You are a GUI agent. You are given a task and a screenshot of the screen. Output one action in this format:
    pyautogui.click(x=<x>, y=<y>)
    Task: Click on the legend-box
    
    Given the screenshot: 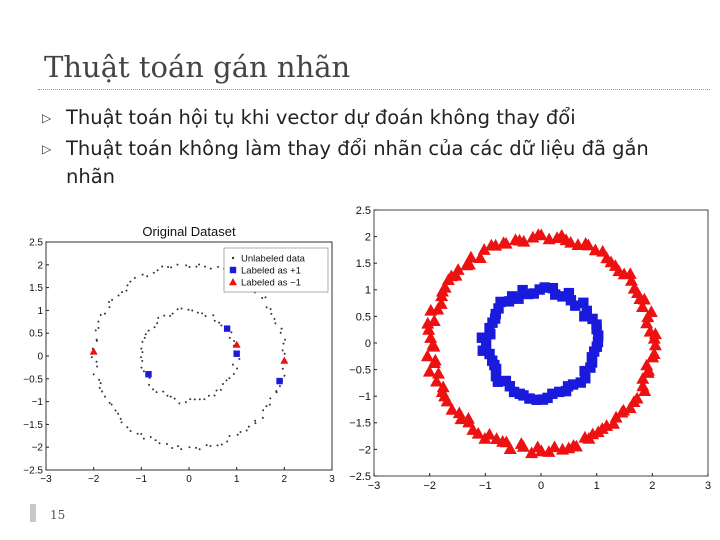 What is the action you would take?
    pyautogui.click(x=276, y=270)
    